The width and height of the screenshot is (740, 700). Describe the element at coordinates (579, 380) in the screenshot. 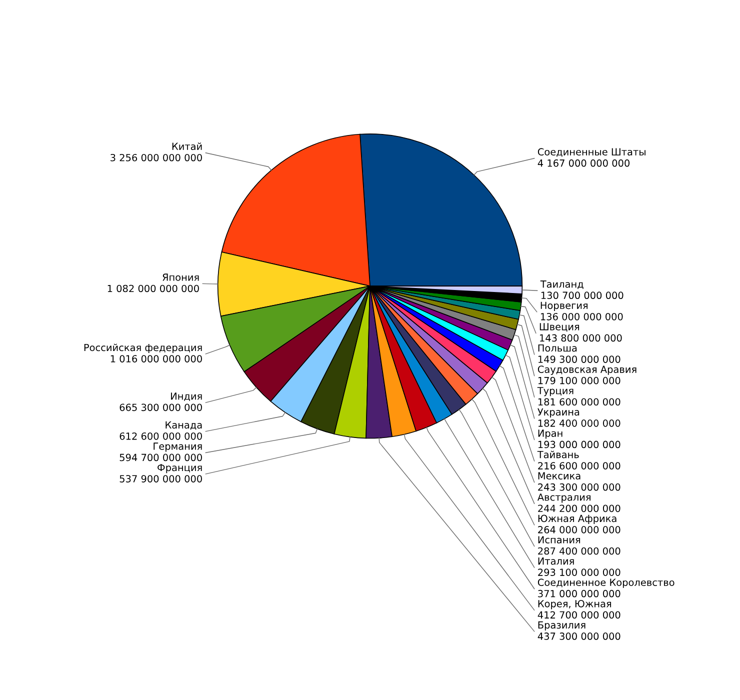

I see `data-label: 179 100 000 000` at that location.